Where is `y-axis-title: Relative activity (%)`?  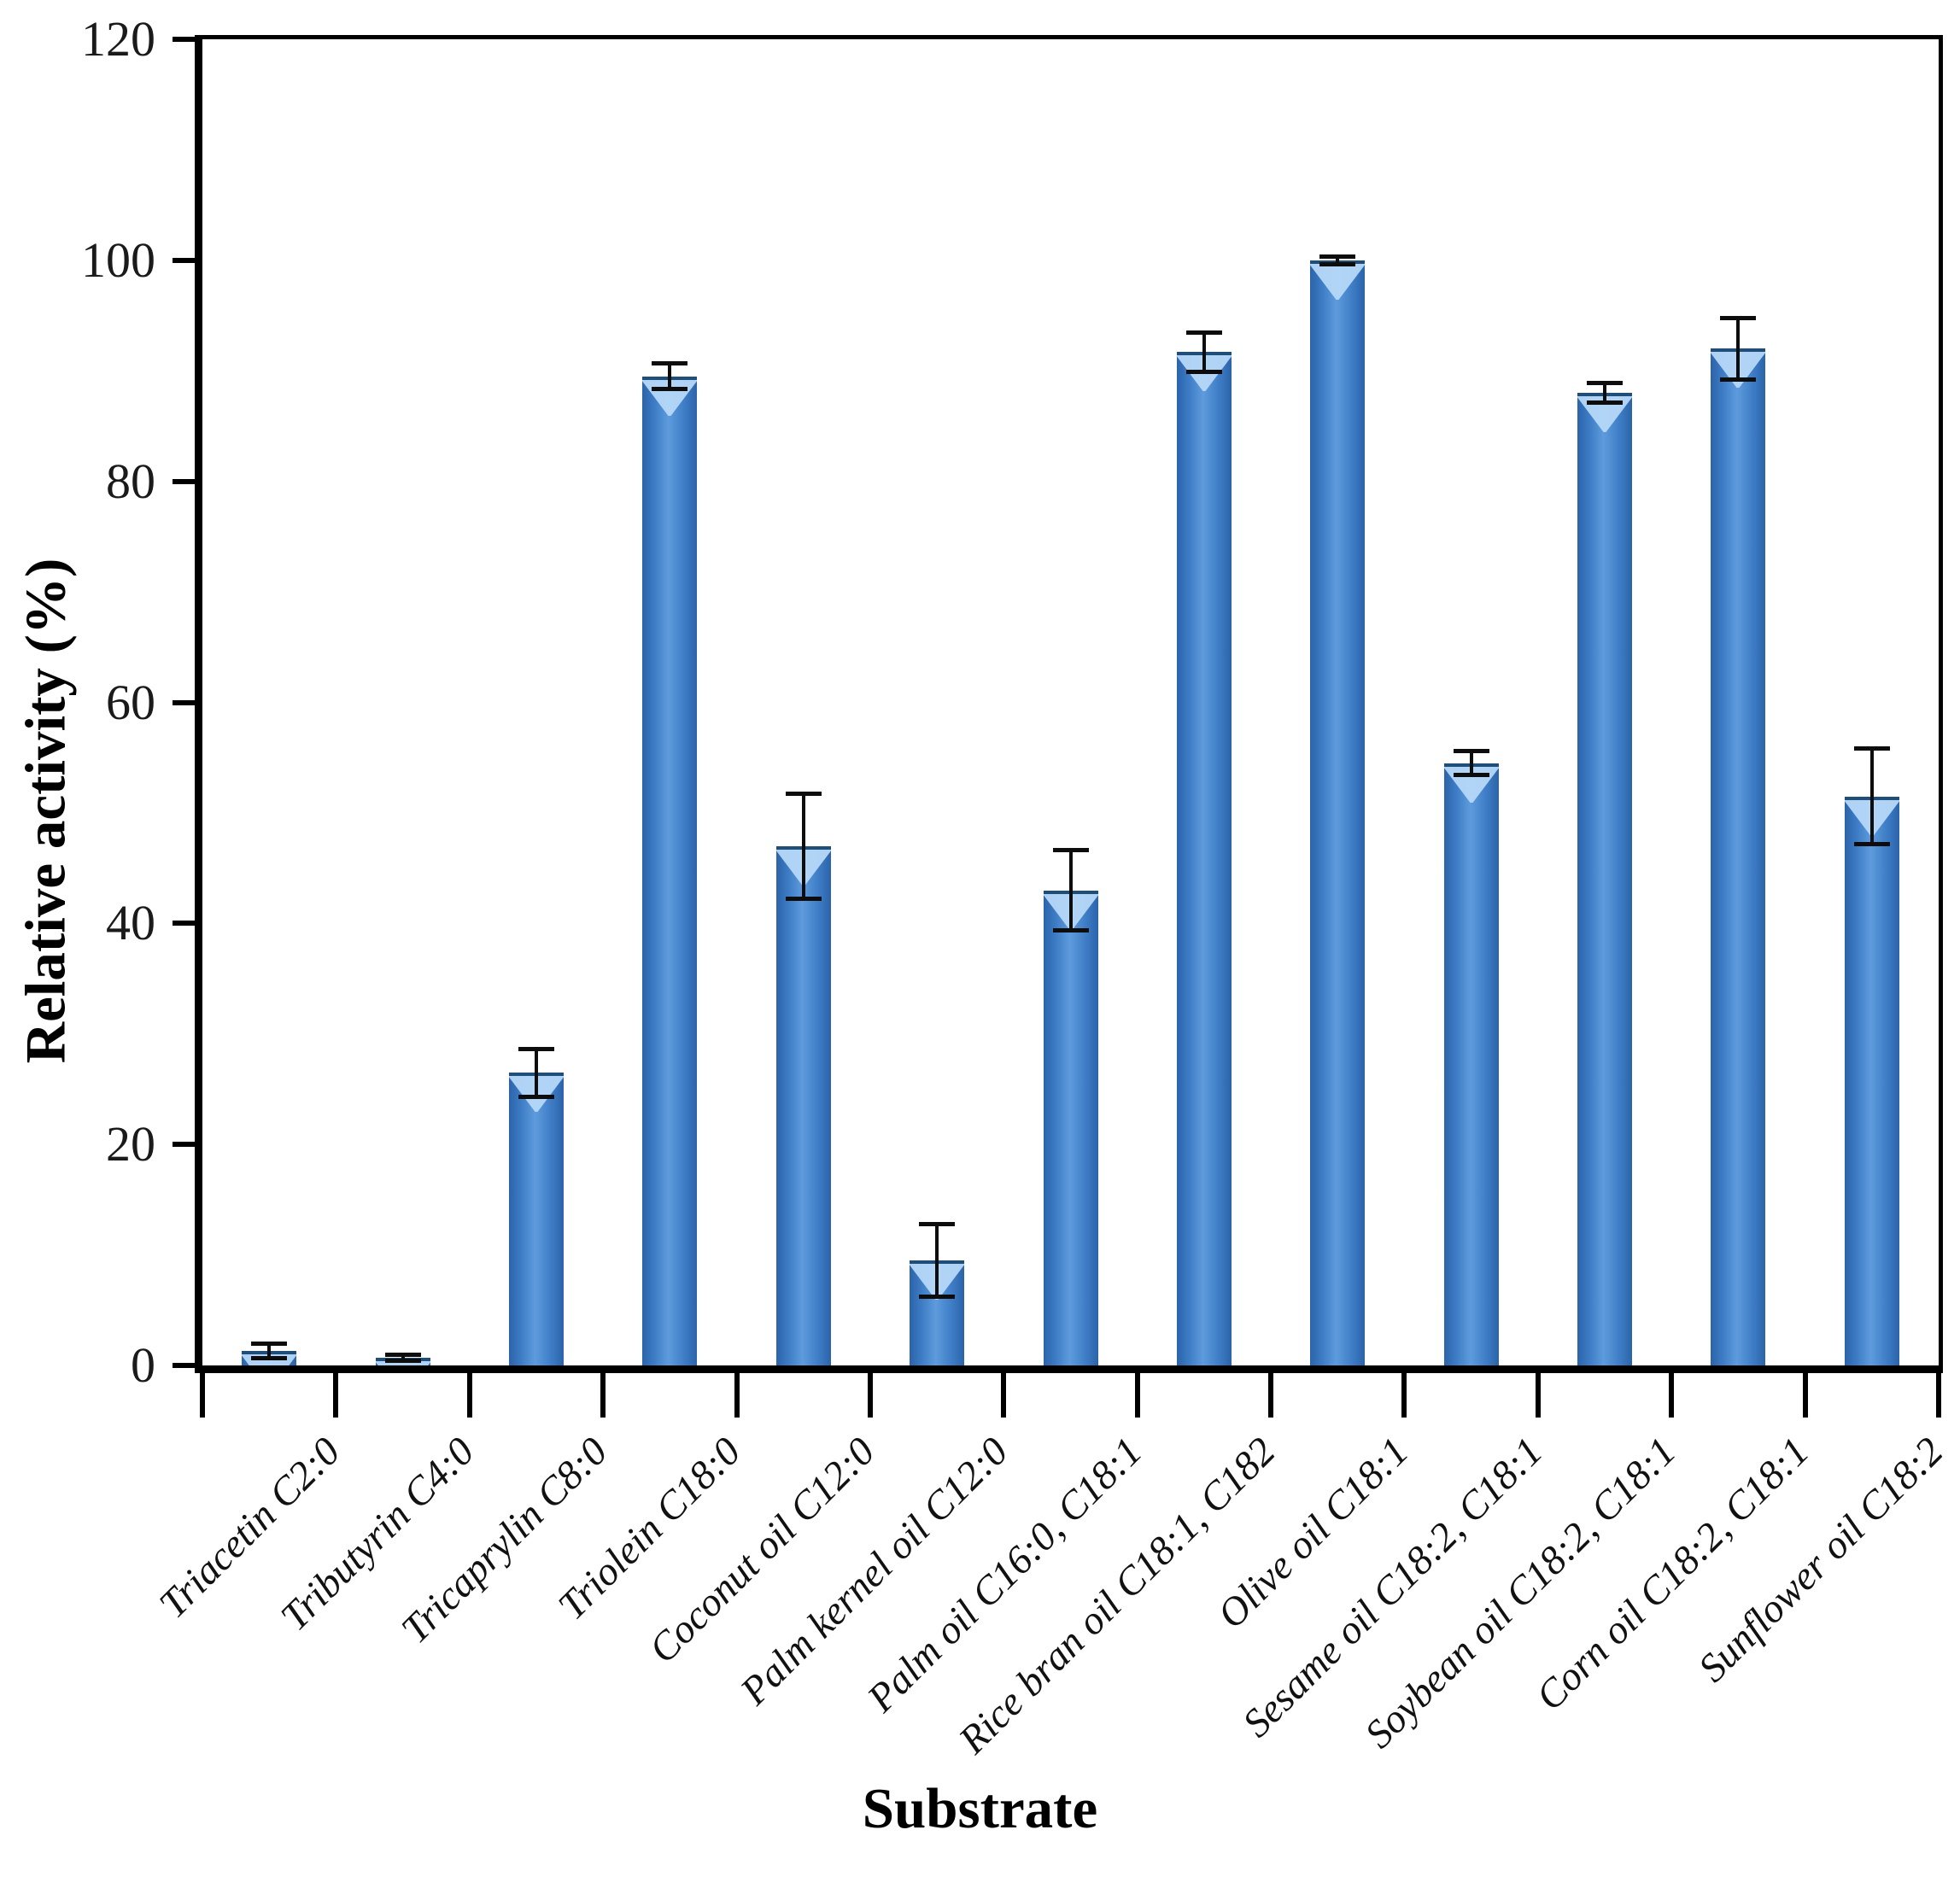
y-axis-title: Relative activity (%) is located at coordinates (46, 811).